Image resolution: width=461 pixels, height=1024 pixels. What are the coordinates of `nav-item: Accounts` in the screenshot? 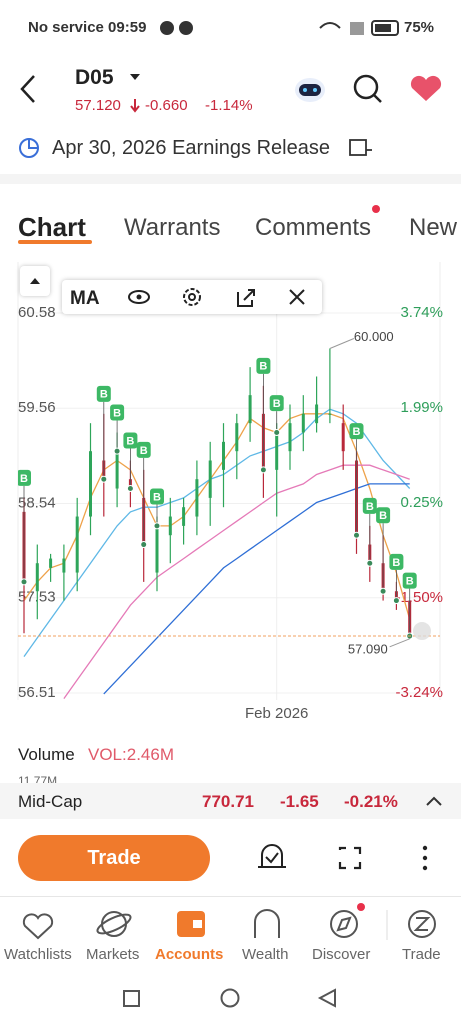 It's located at (189, 954).